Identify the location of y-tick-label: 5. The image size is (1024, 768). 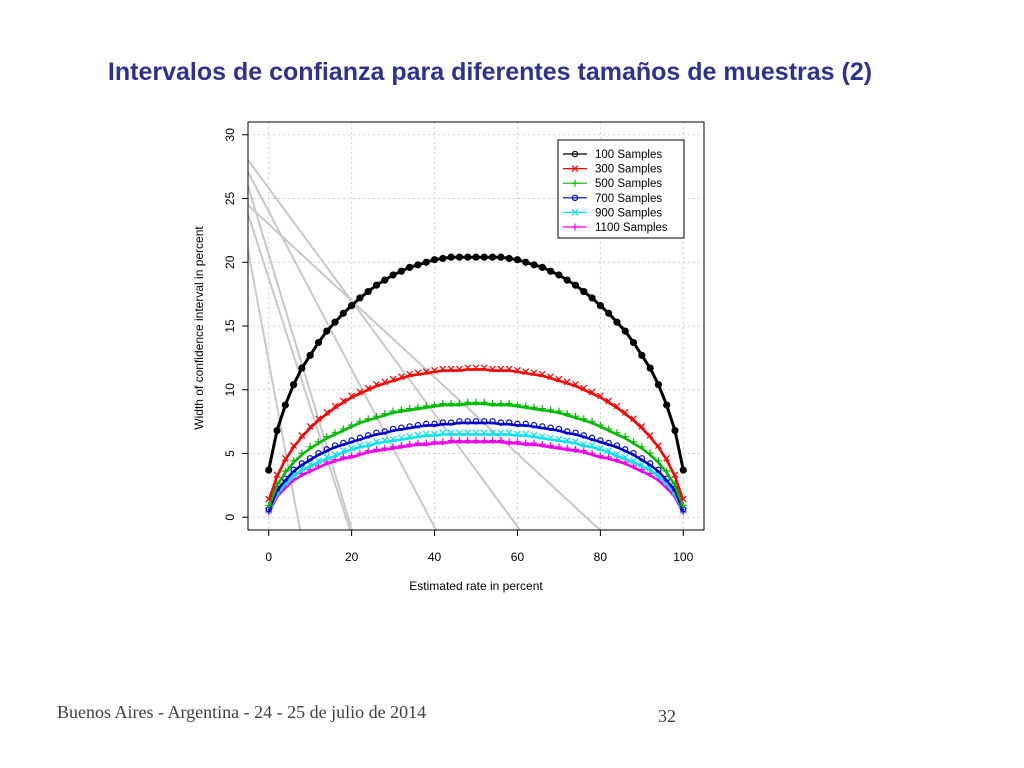
(230, 453).